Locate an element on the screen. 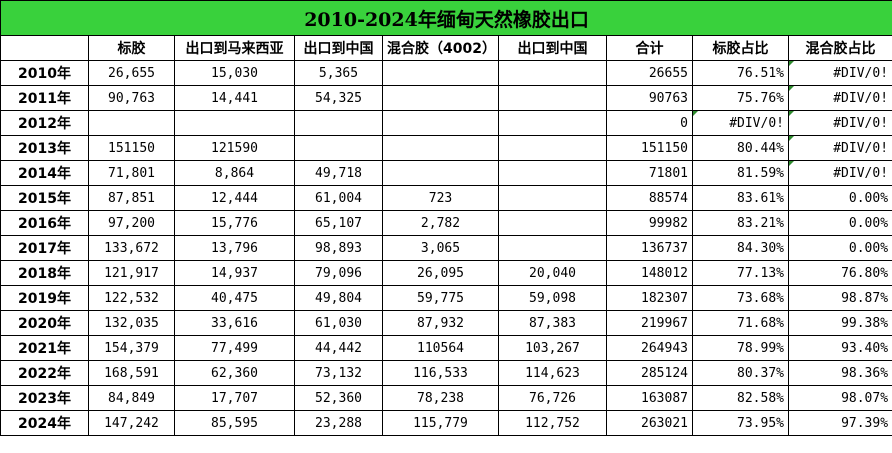  year-cell: 2011年 is located at coordinates (44, 98).